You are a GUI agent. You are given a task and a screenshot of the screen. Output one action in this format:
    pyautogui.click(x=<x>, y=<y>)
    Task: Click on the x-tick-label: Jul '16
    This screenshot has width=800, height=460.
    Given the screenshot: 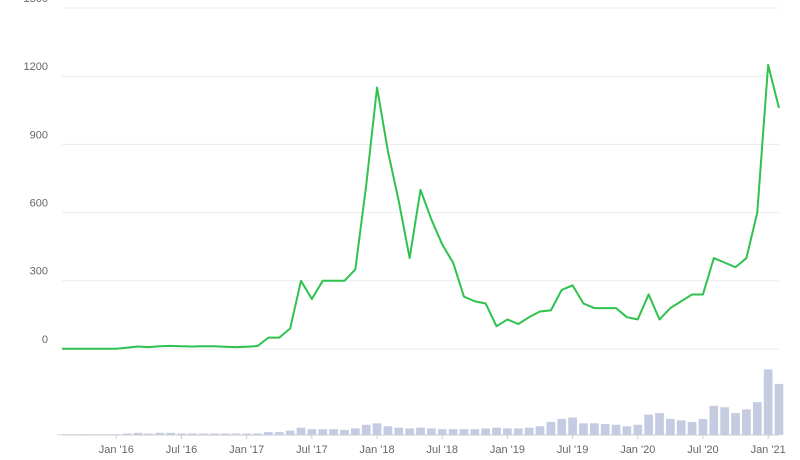 What is the action you would take?
    pyautogui.click(x=181, y=450)
    